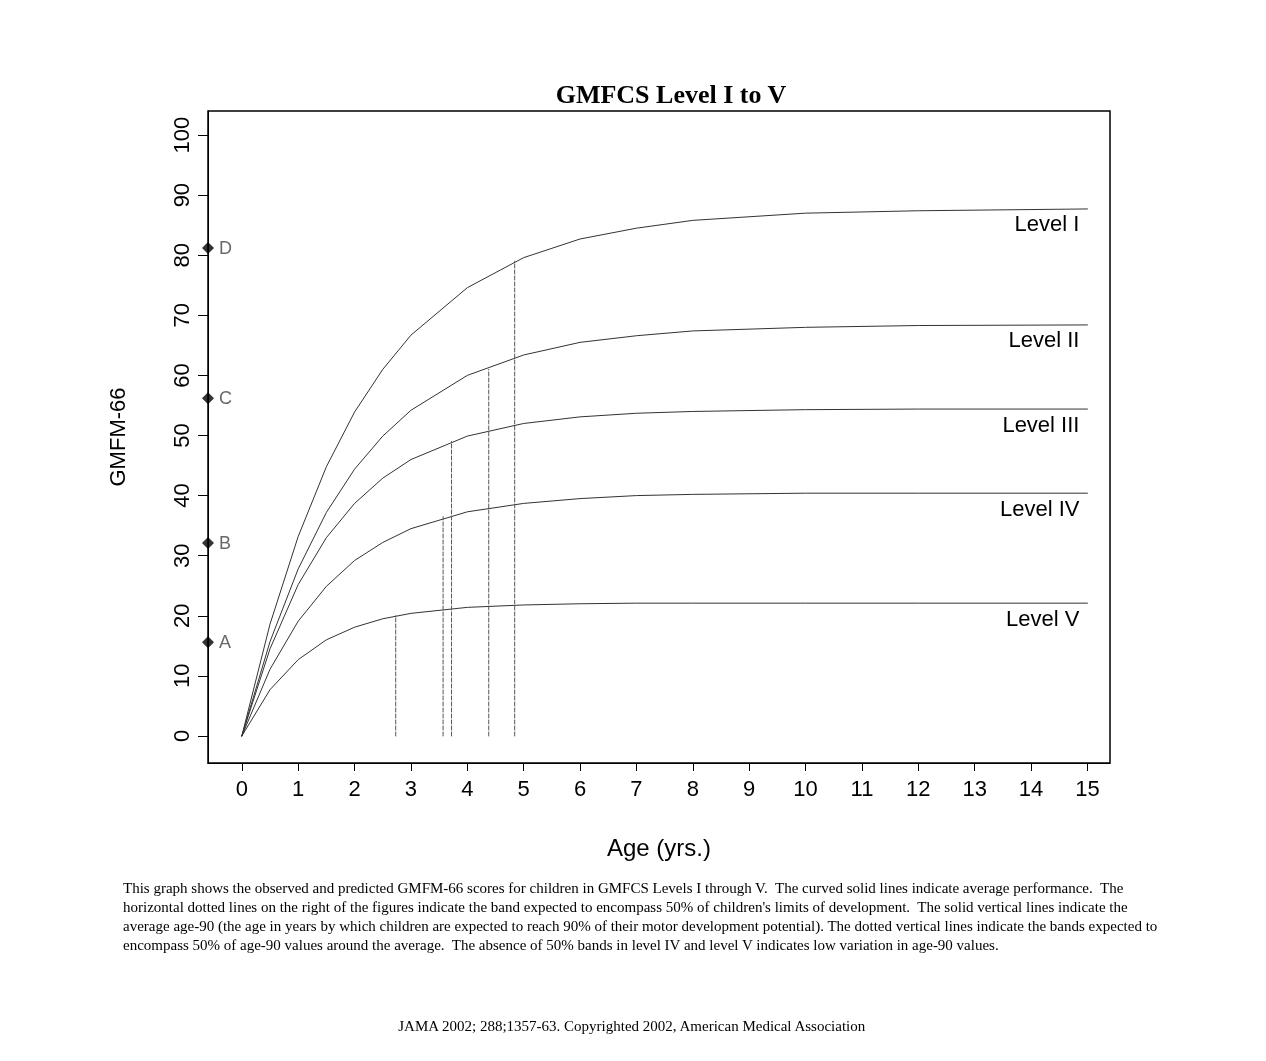 The height and width of the screenshot is (1061, 1266). Describe the element at coordinates (181, 495) in the screenshot. I see `y-tick-label: 40` at that location.